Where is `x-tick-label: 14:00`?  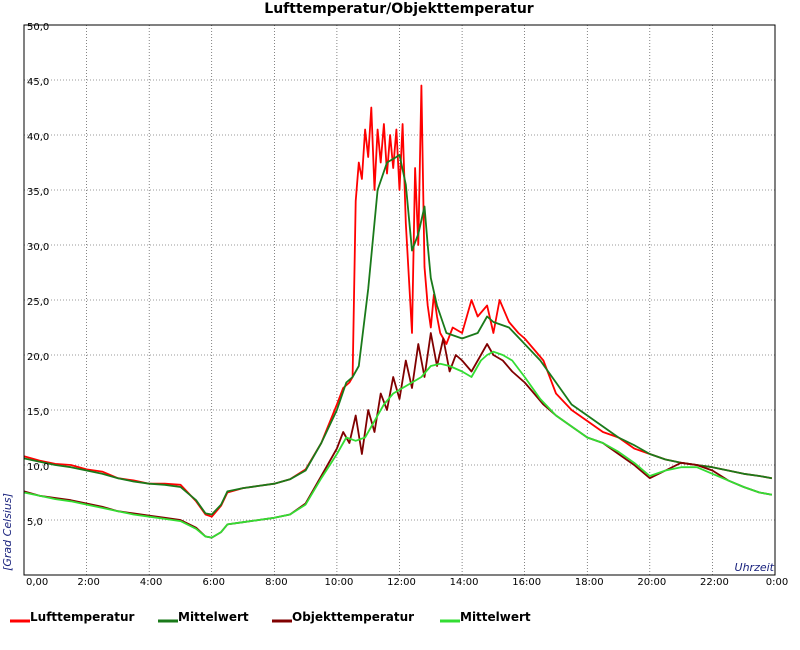
x-tick-label: 14:00 is located at coordinates (464, 582).